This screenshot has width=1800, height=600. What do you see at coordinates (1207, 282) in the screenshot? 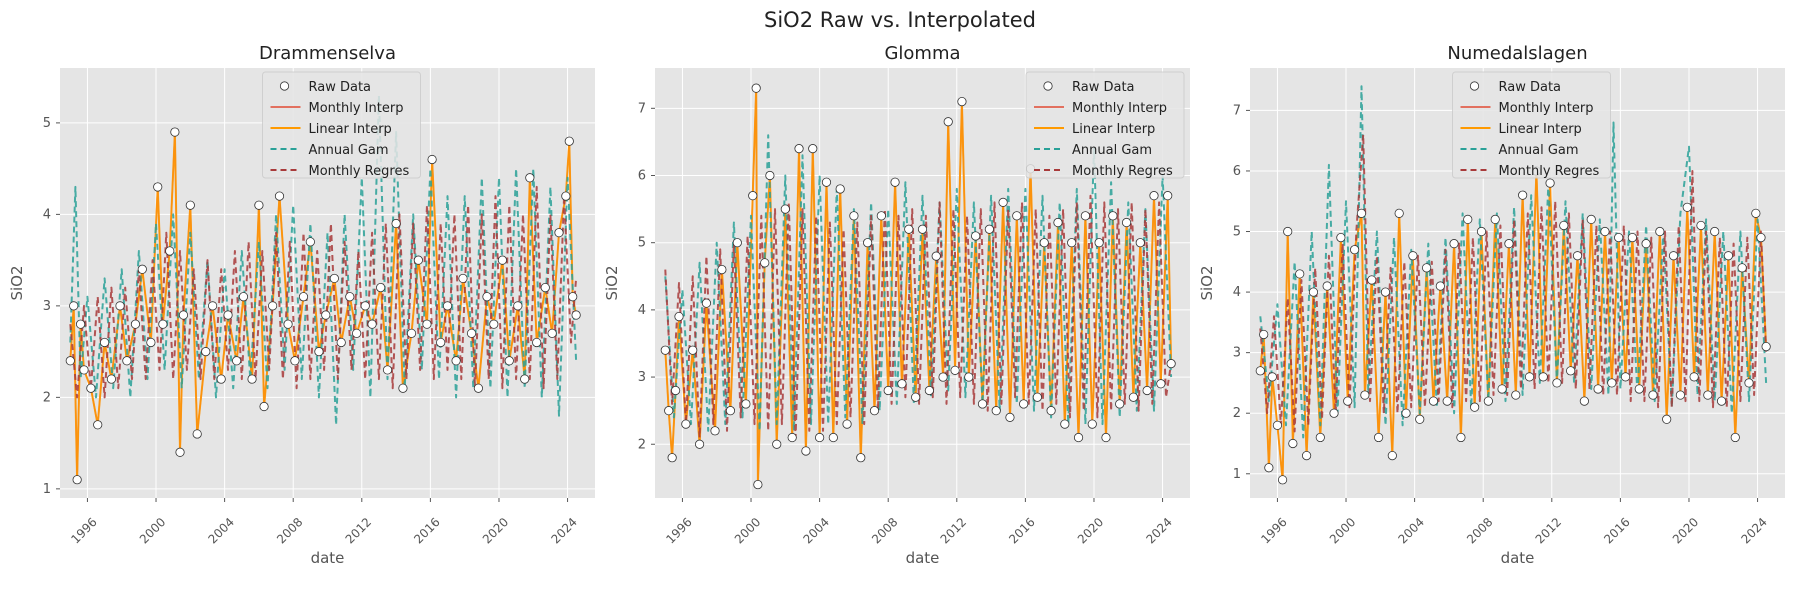
I see `y-axis-label: SiO2` at bounding box center [1207, 282].